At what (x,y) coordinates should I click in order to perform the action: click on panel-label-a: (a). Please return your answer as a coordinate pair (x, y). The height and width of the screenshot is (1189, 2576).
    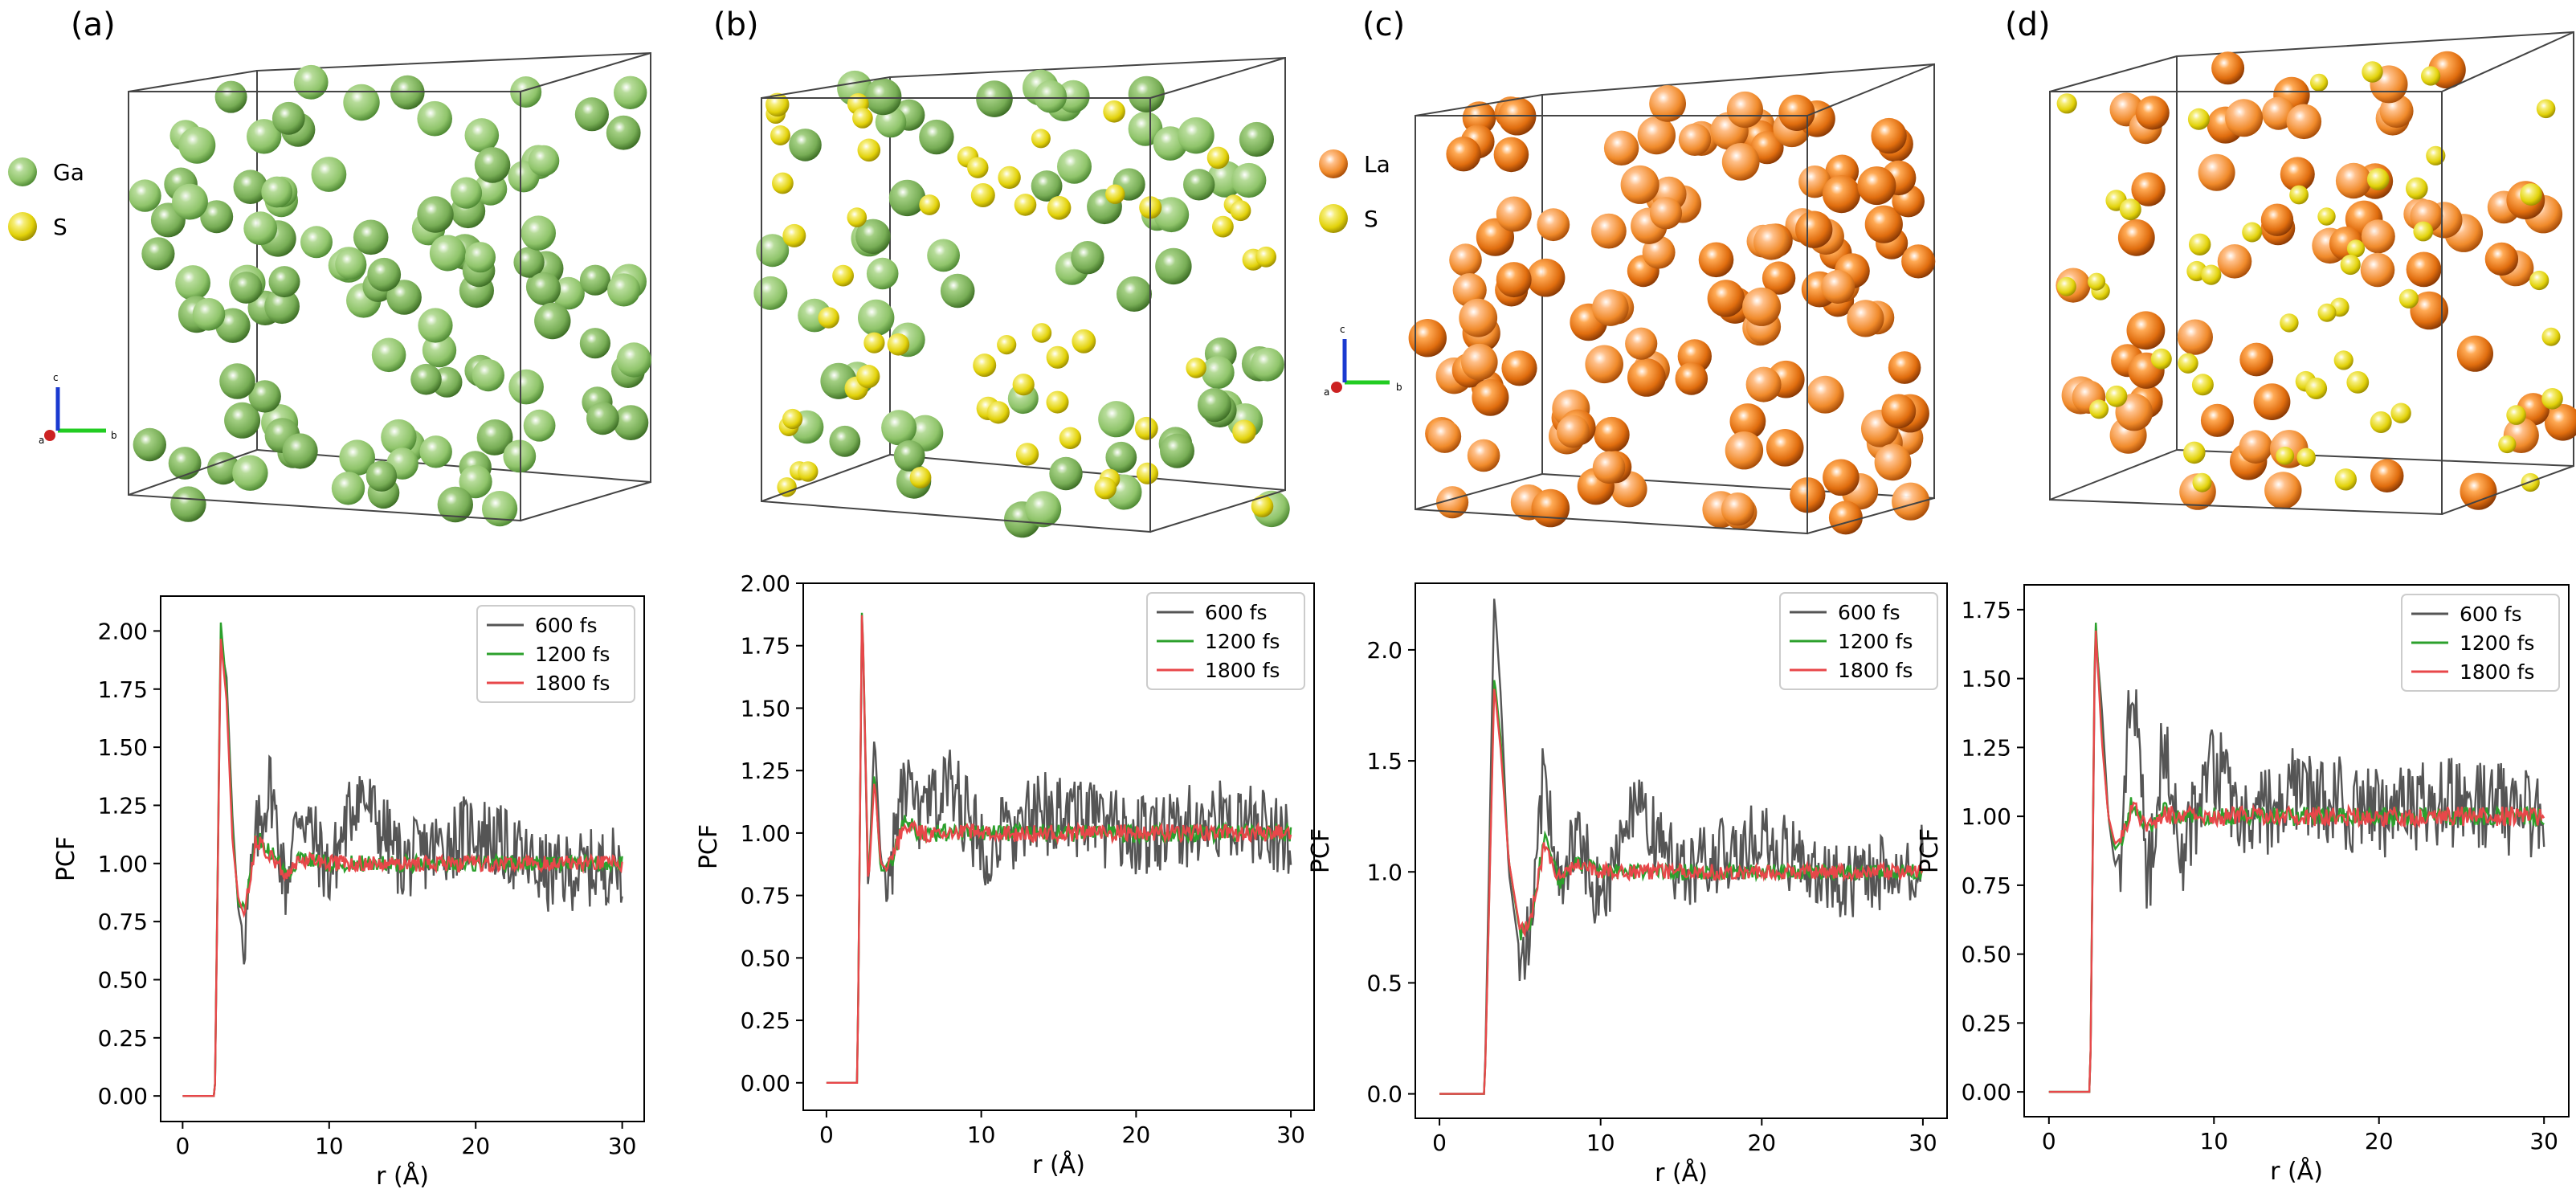
    Looking at the image, I should click on (93, 24).